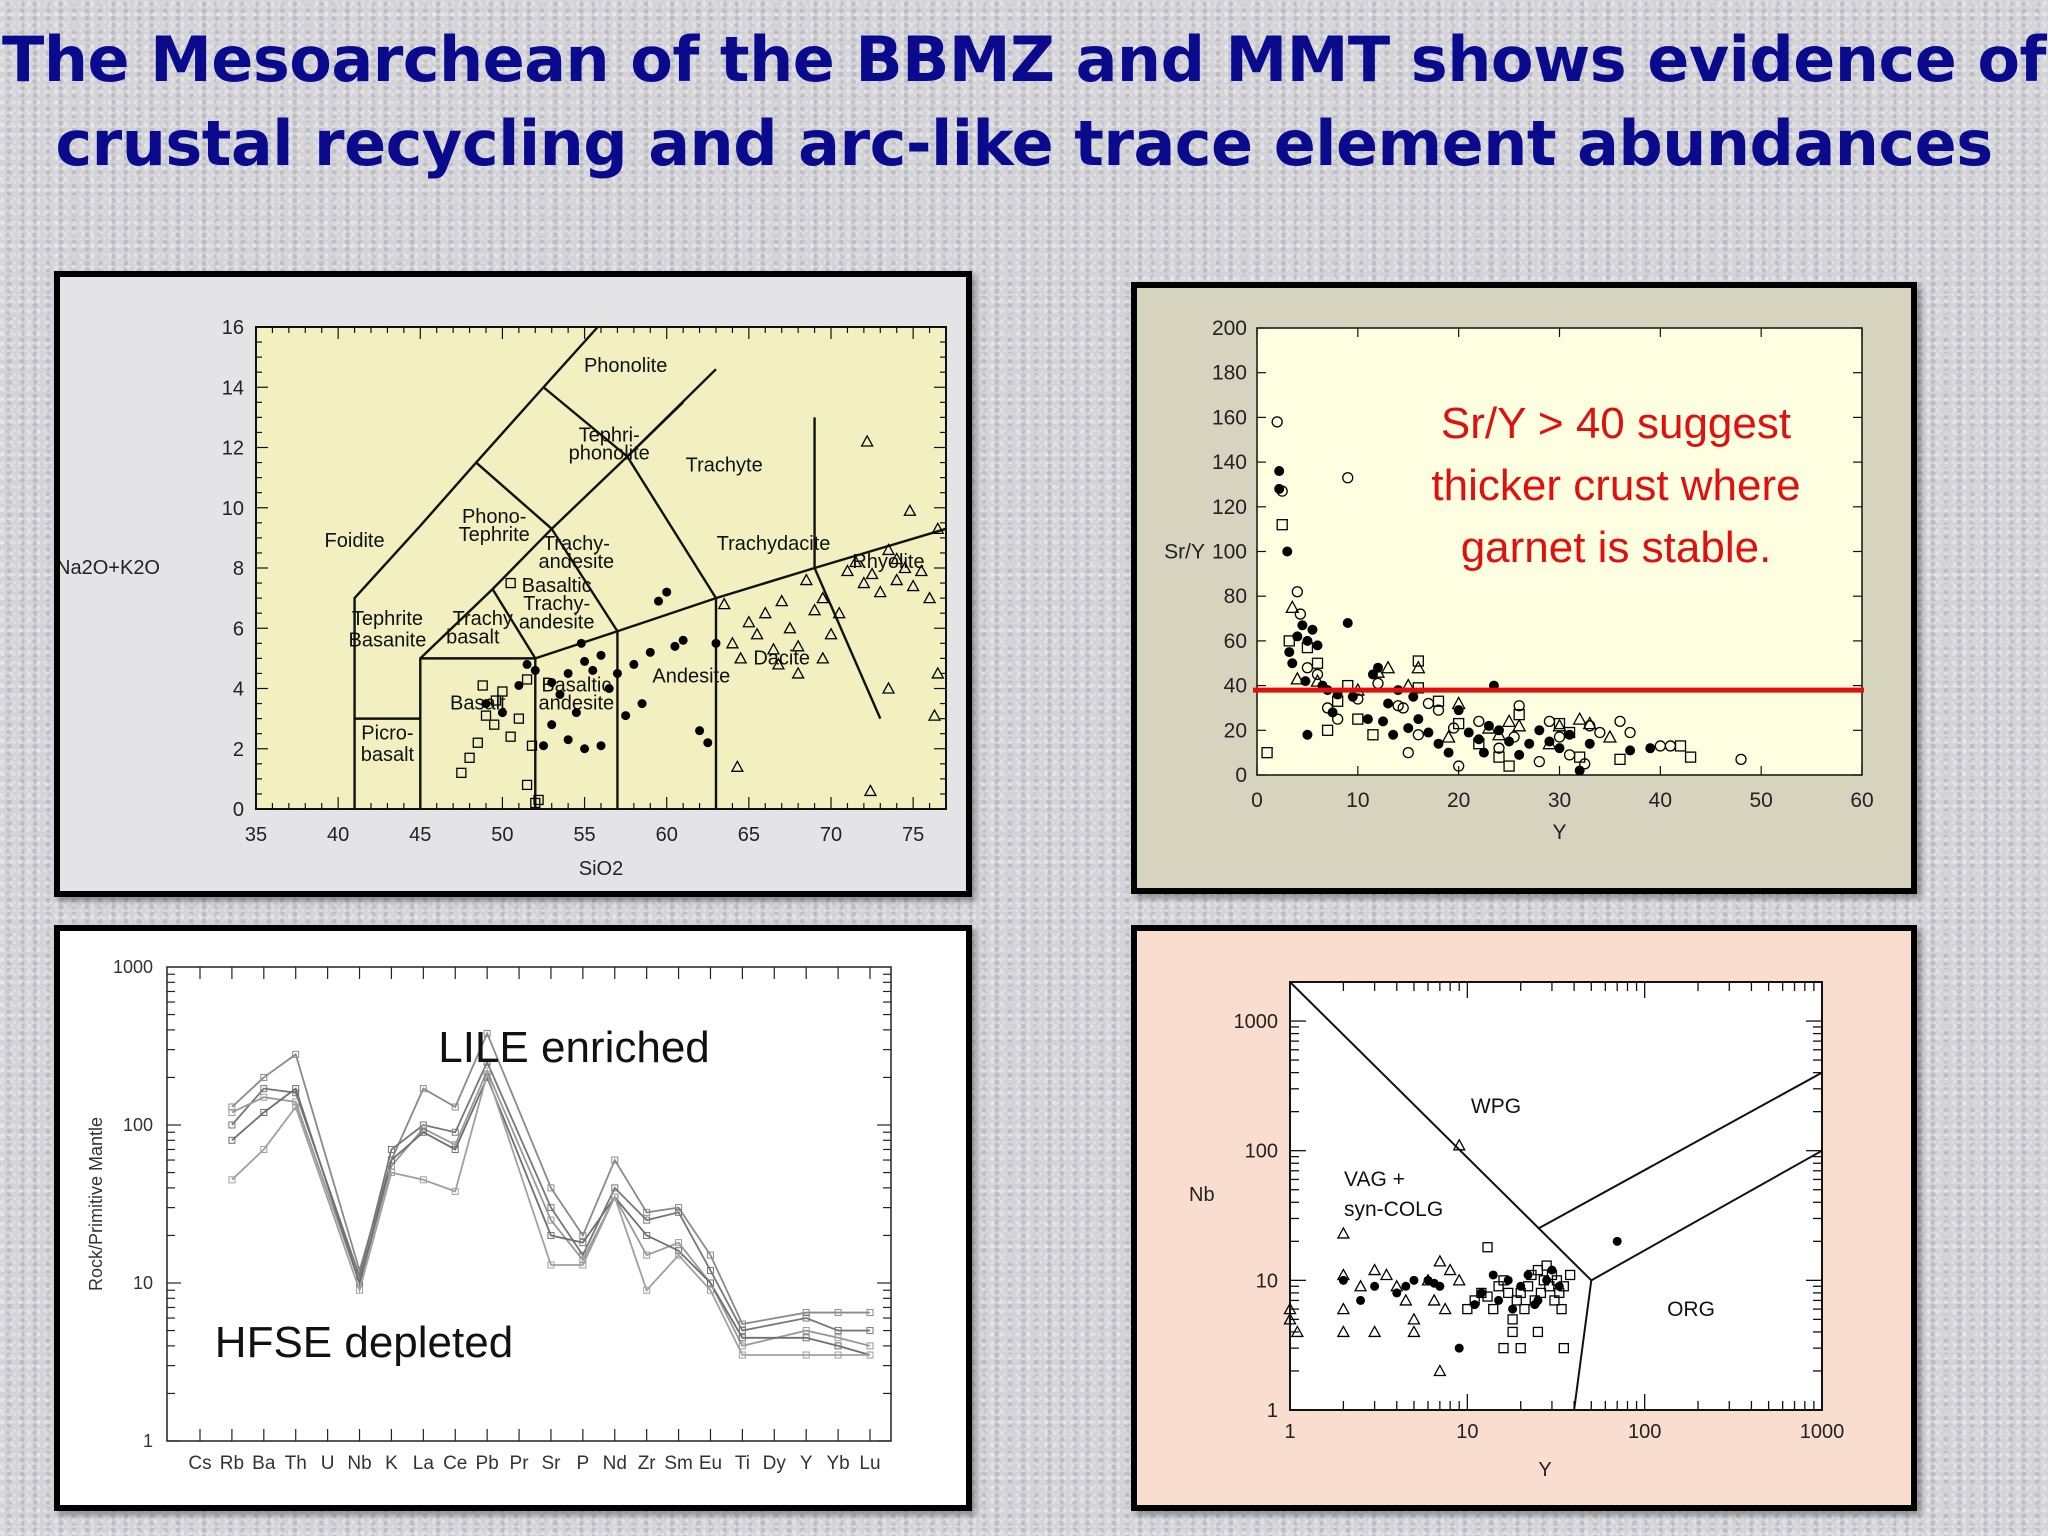  What do you see at coordinates (238, 629) in the screenshot?
I see `y-tick-label: 6` at bounding box center [238, 629].